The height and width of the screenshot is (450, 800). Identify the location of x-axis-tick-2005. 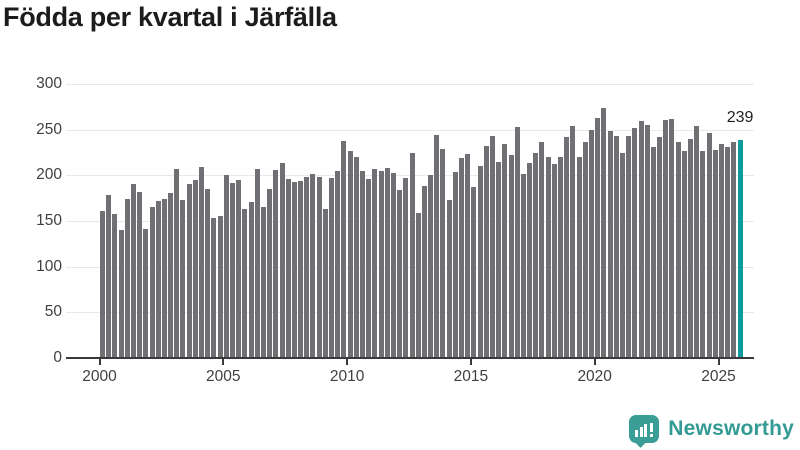
(223, 361).